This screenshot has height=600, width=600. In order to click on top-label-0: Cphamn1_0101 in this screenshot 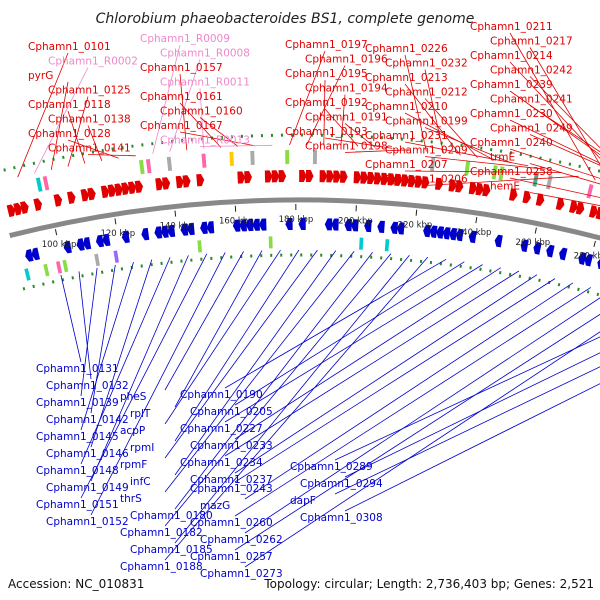, I will do `click(69, 47)`.